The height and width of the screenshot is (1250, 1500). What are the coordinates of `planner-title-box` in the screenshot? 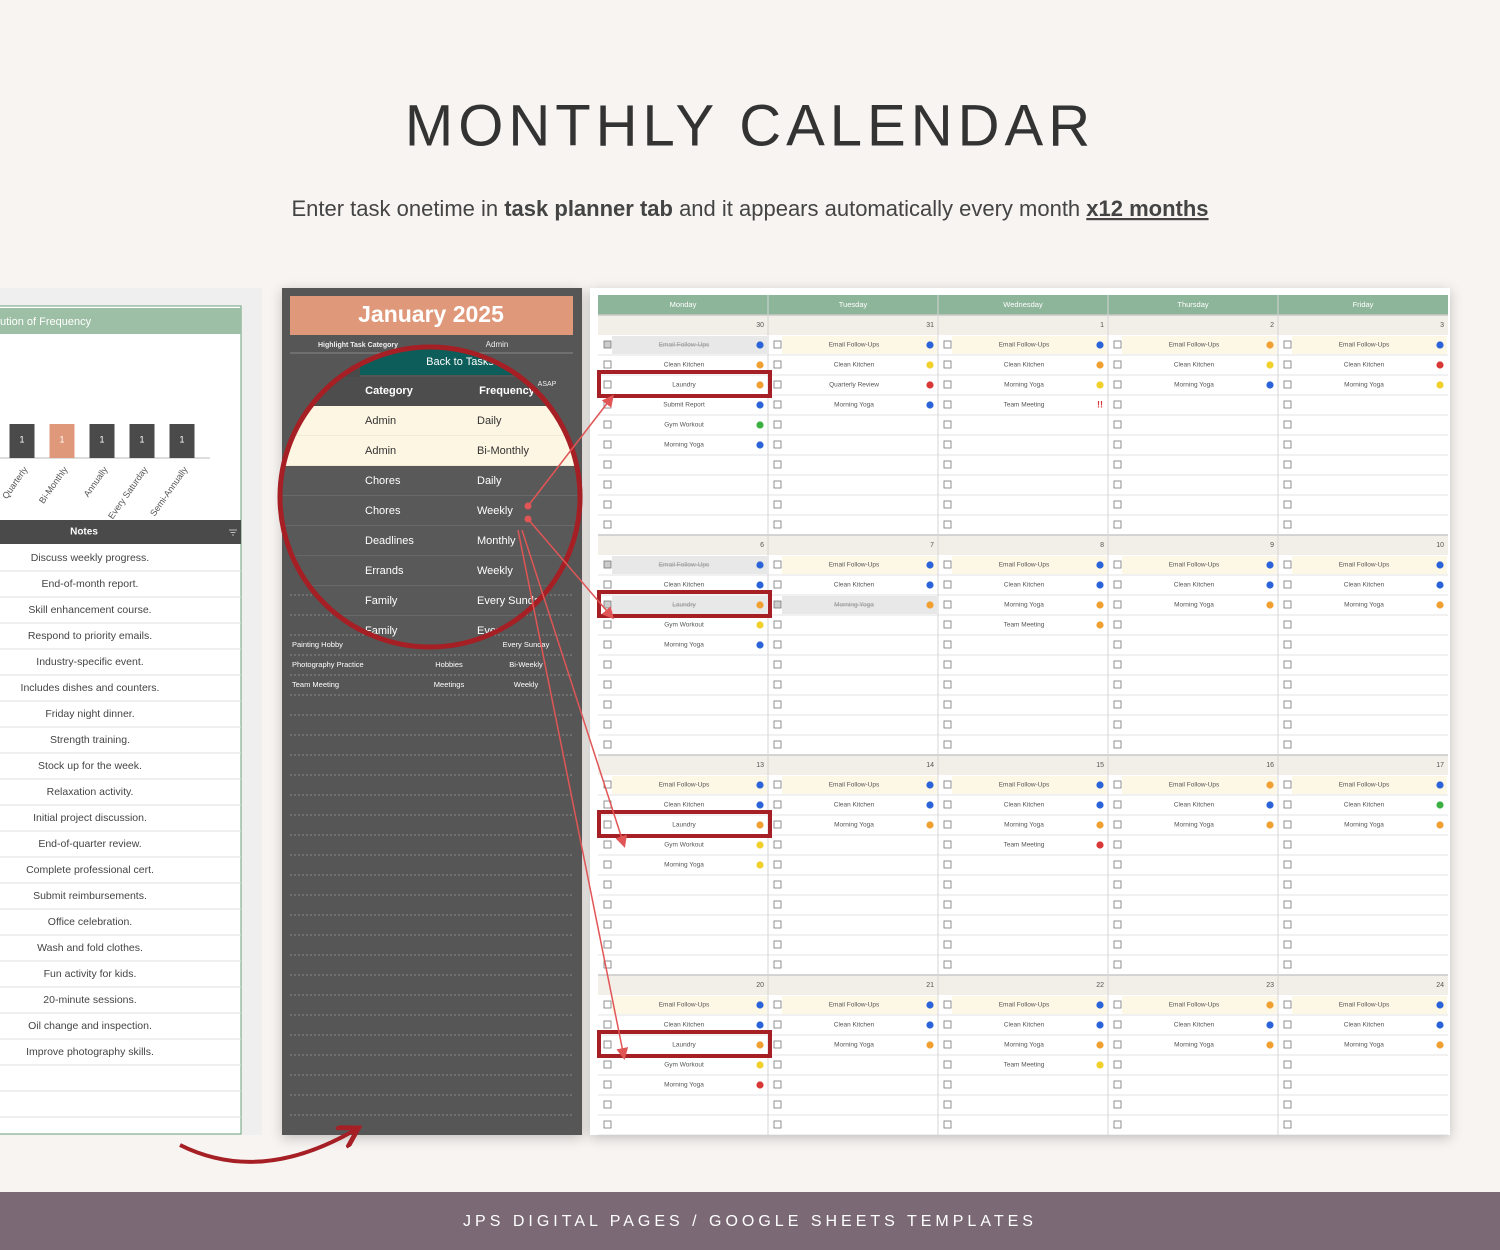 It's located at (431, 315).